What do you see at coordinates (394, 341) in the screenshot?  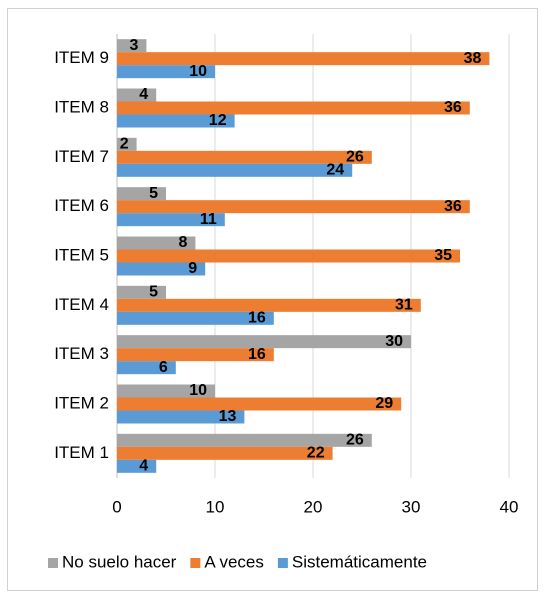 I see `data-label: 30` at bounding box center [394, 341].